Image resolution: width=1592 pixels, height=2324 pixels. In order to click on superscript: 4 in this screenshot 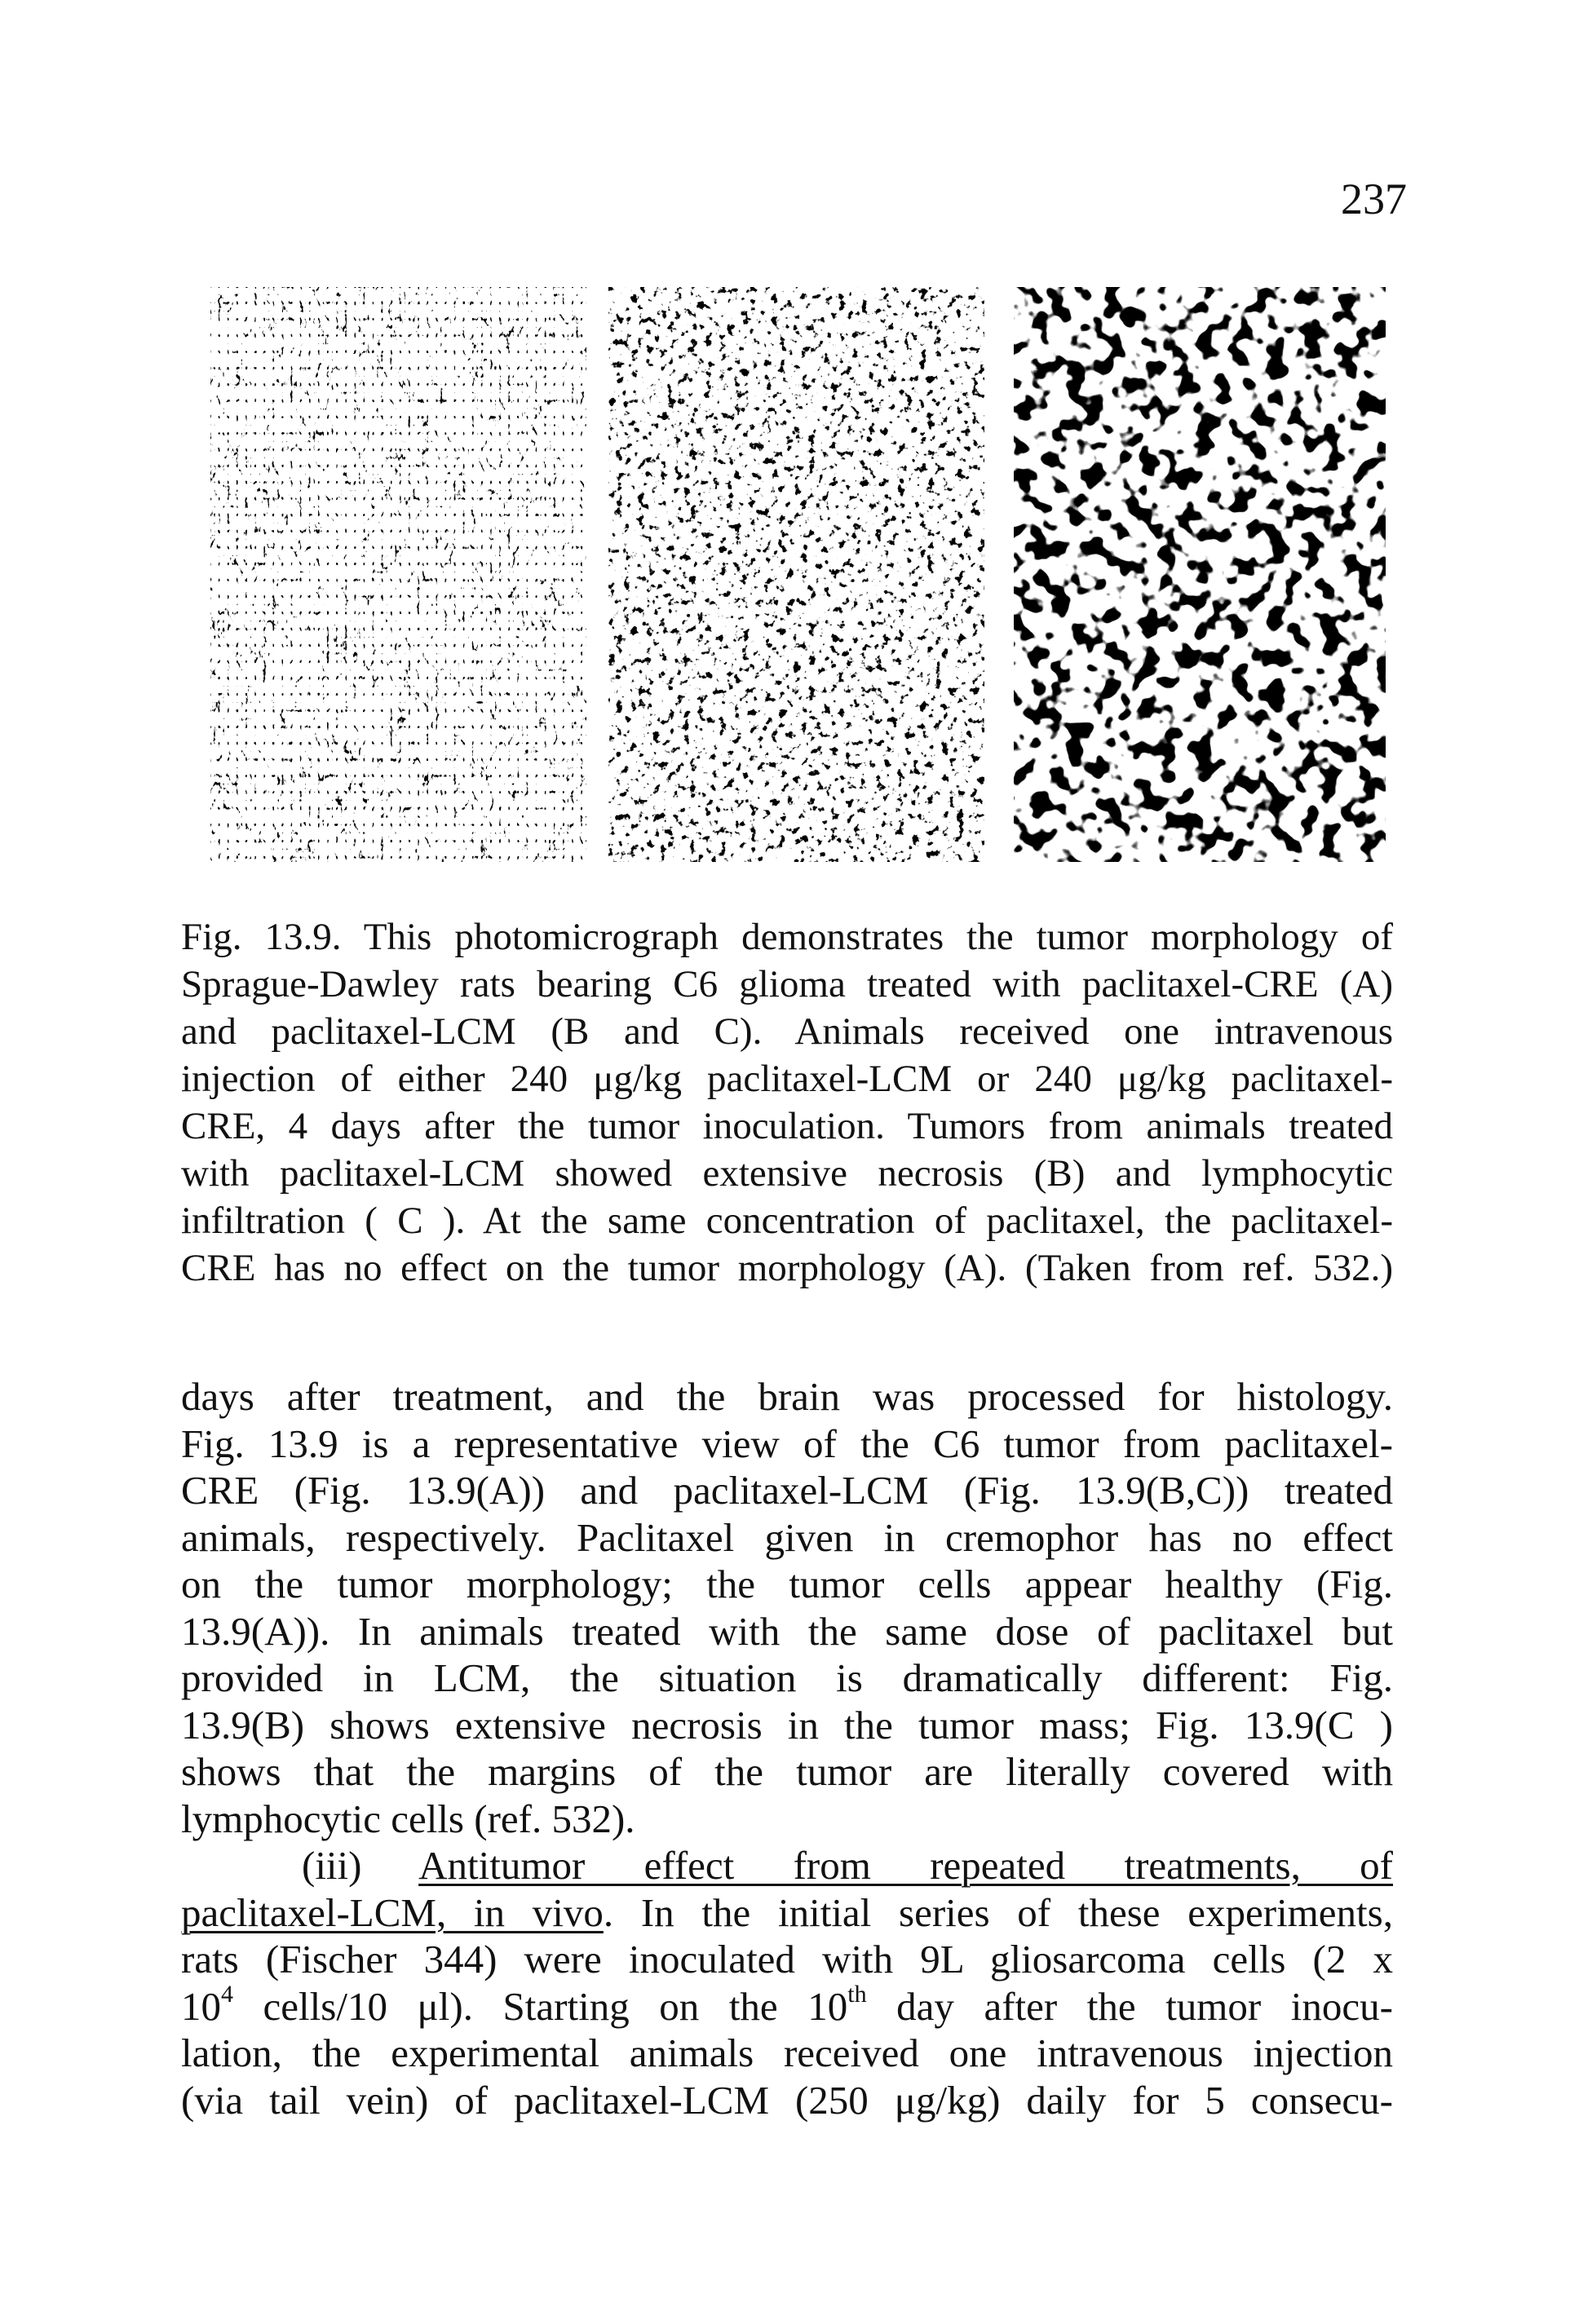, I will do `click(227, 1994)`.